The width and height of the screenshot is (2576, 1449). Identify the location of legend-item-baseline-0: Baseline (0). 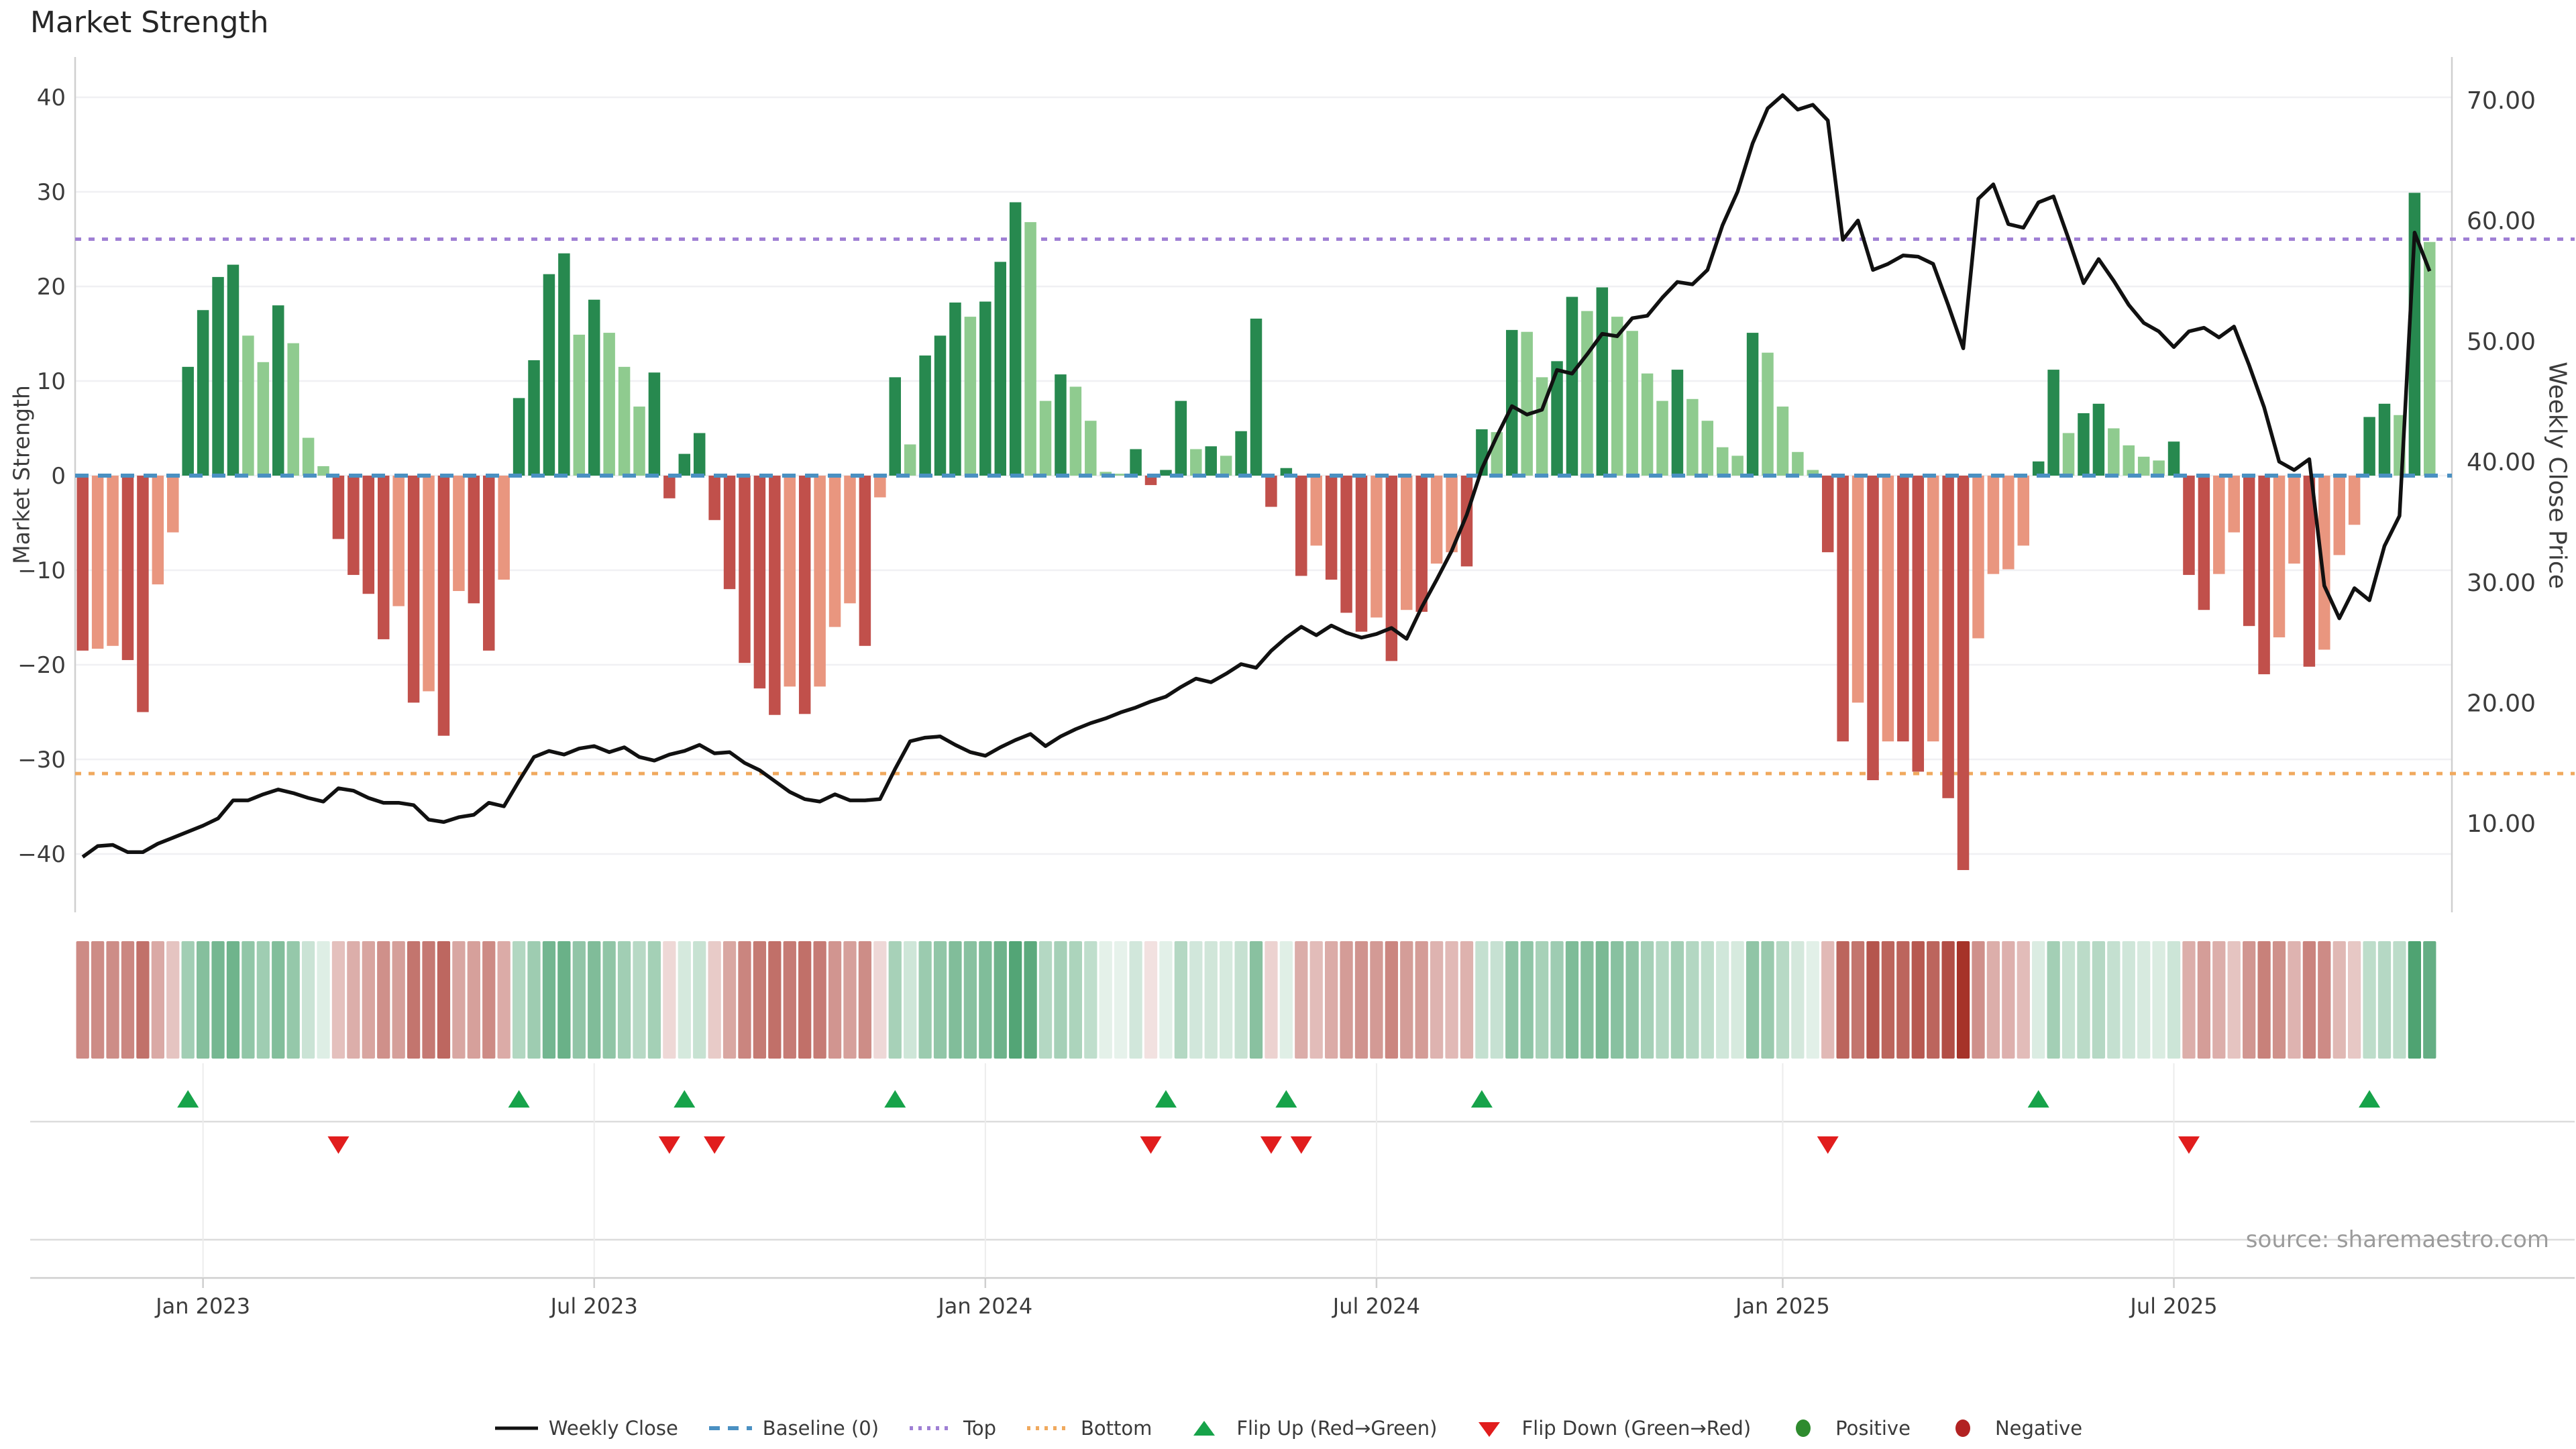
(793, 1428).